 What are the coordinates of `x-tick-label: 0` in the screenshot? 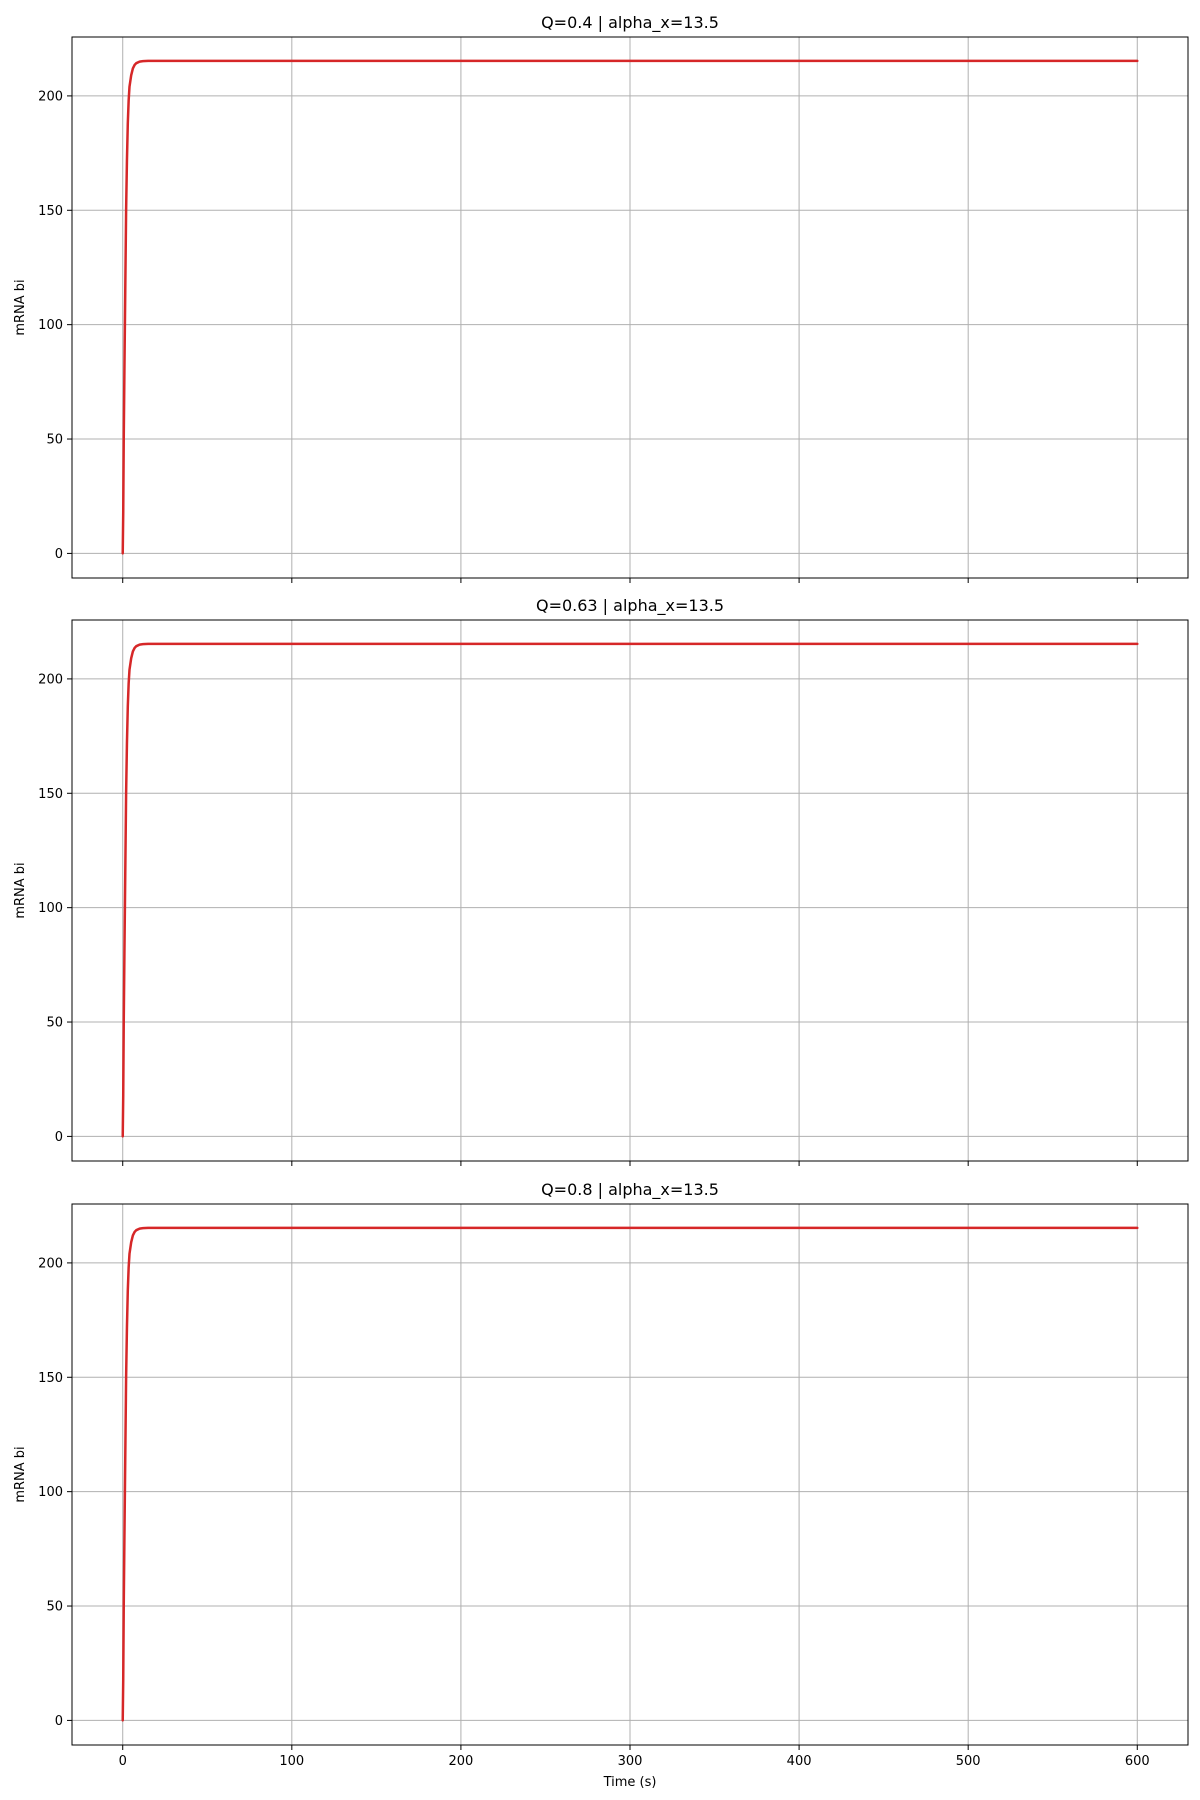 It's located at (123, 1761).